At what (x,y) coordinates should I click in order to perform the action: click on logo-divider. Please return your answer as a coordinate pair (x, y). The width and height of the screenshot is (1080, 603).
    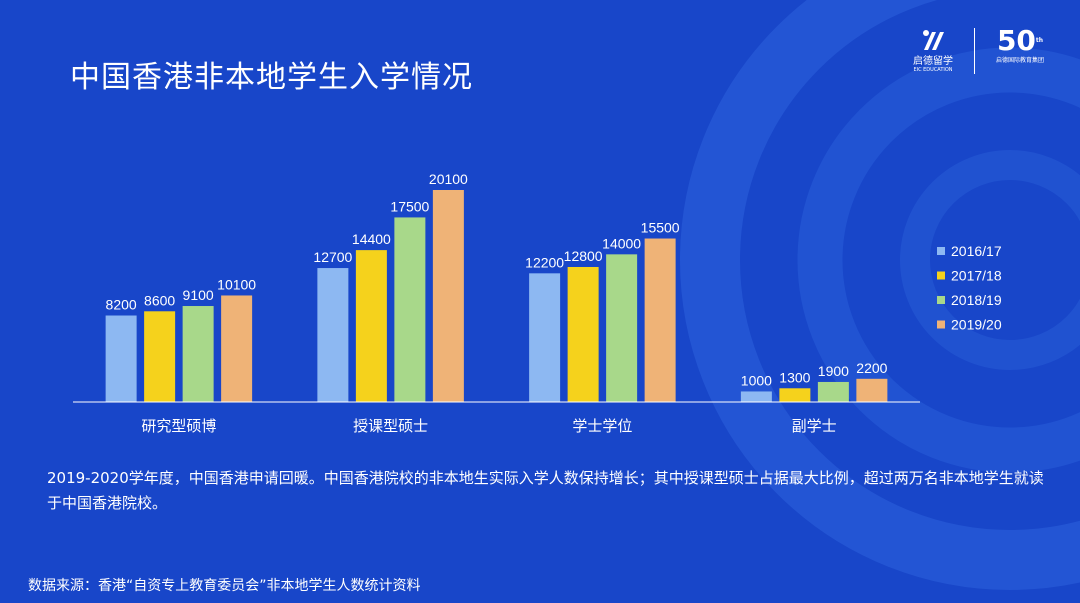
    Looking at the image, I should click on (974, 51).